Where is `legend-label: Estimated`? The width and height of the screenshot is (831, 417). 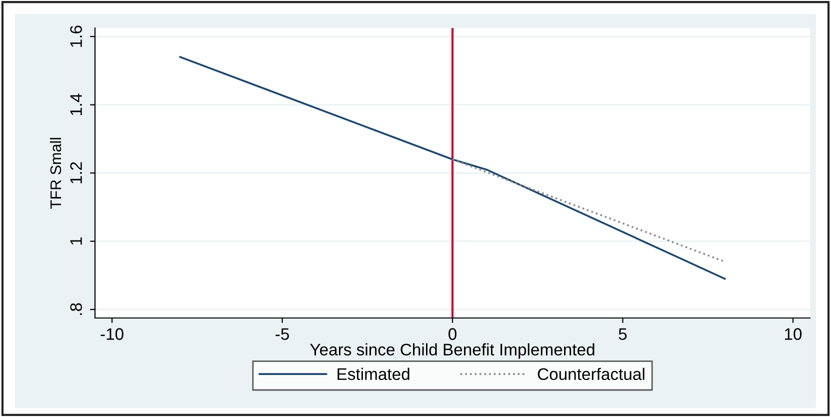
legend-label: Estimated is located at coordinates (374, 374).